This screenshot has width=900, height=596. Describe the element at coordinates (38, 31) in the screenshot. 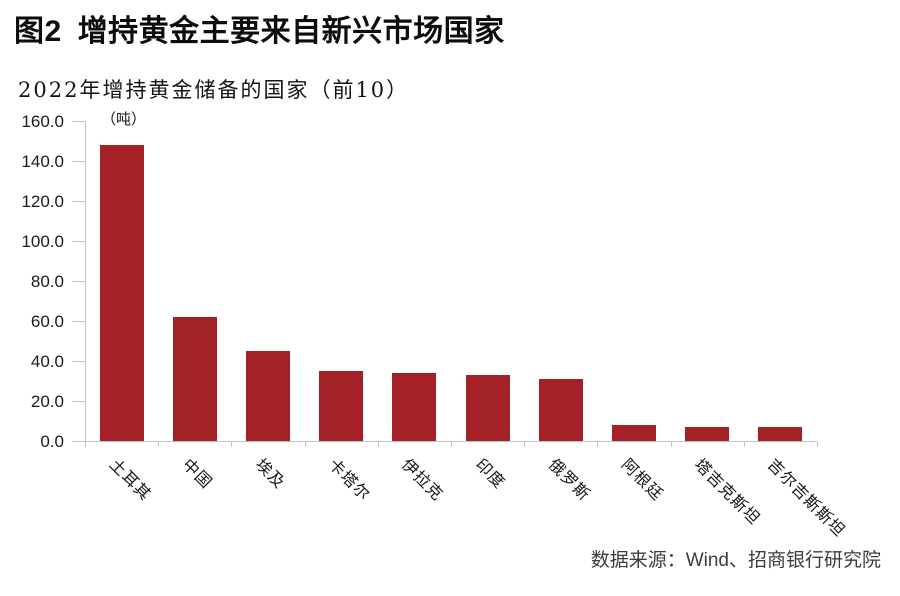

I see `figure-label: 图2` at that location.